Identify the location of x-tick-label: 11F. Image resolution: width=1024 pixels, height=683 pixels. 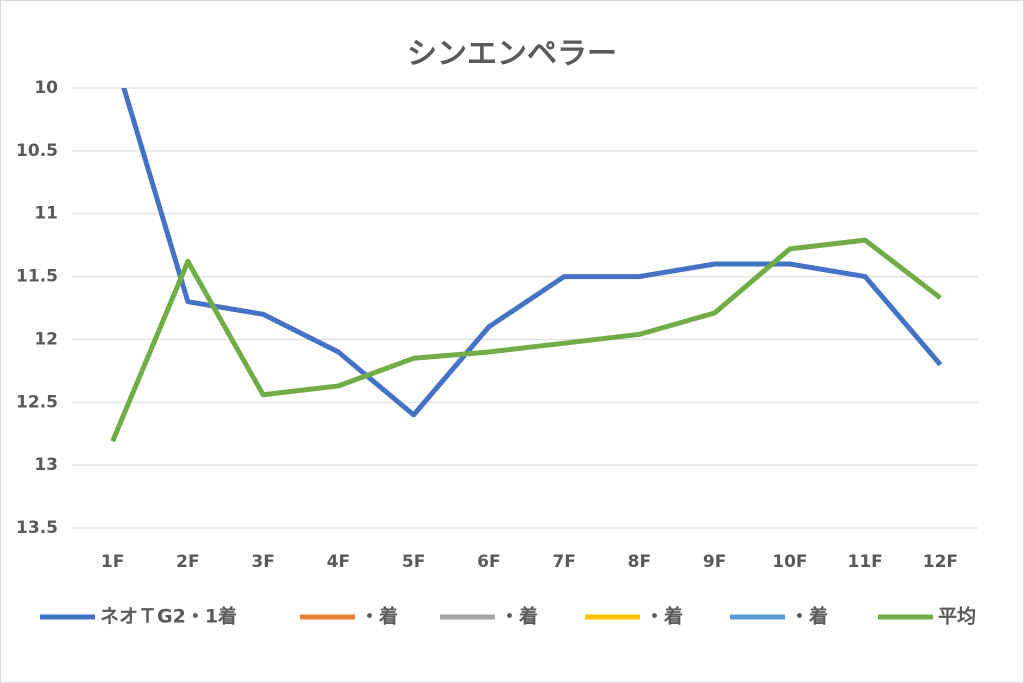
(864, 562).